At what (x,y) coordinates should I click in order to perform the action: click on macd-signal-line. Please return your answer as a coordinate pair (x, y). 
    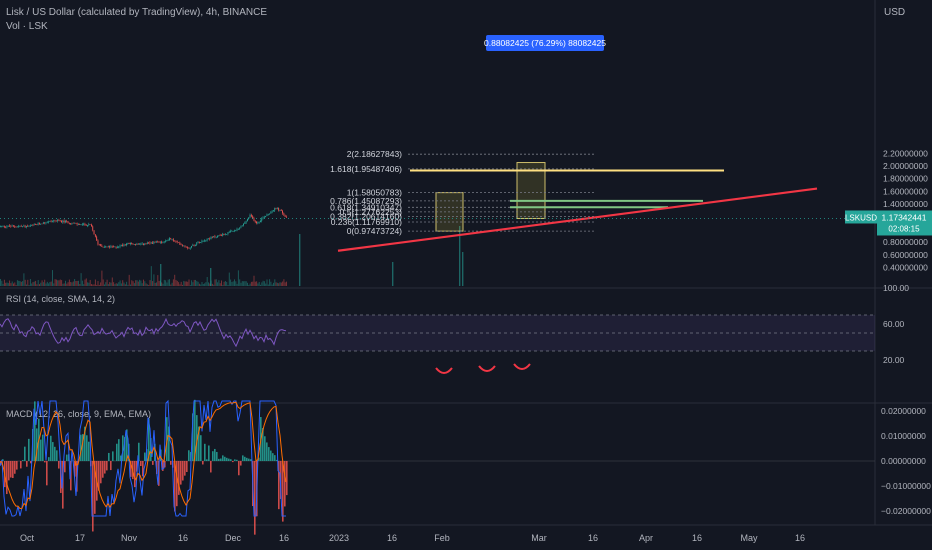
    Looking at the image, I should click on (143, 455).